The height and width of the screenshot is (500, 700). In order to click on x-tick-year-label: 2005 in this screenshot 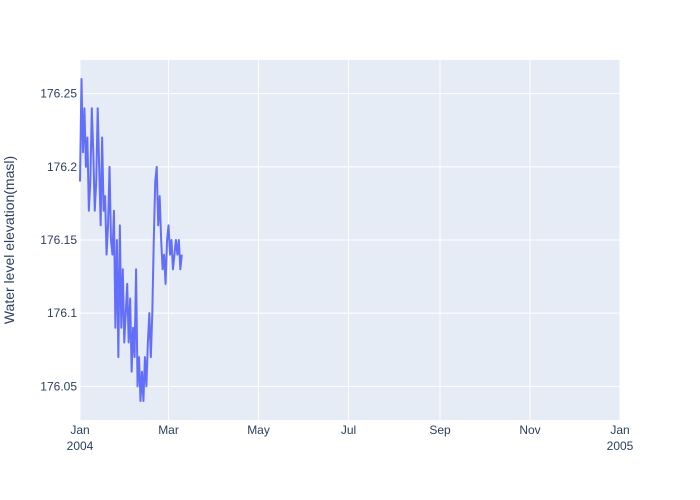, I will do `click(620, 446)`.